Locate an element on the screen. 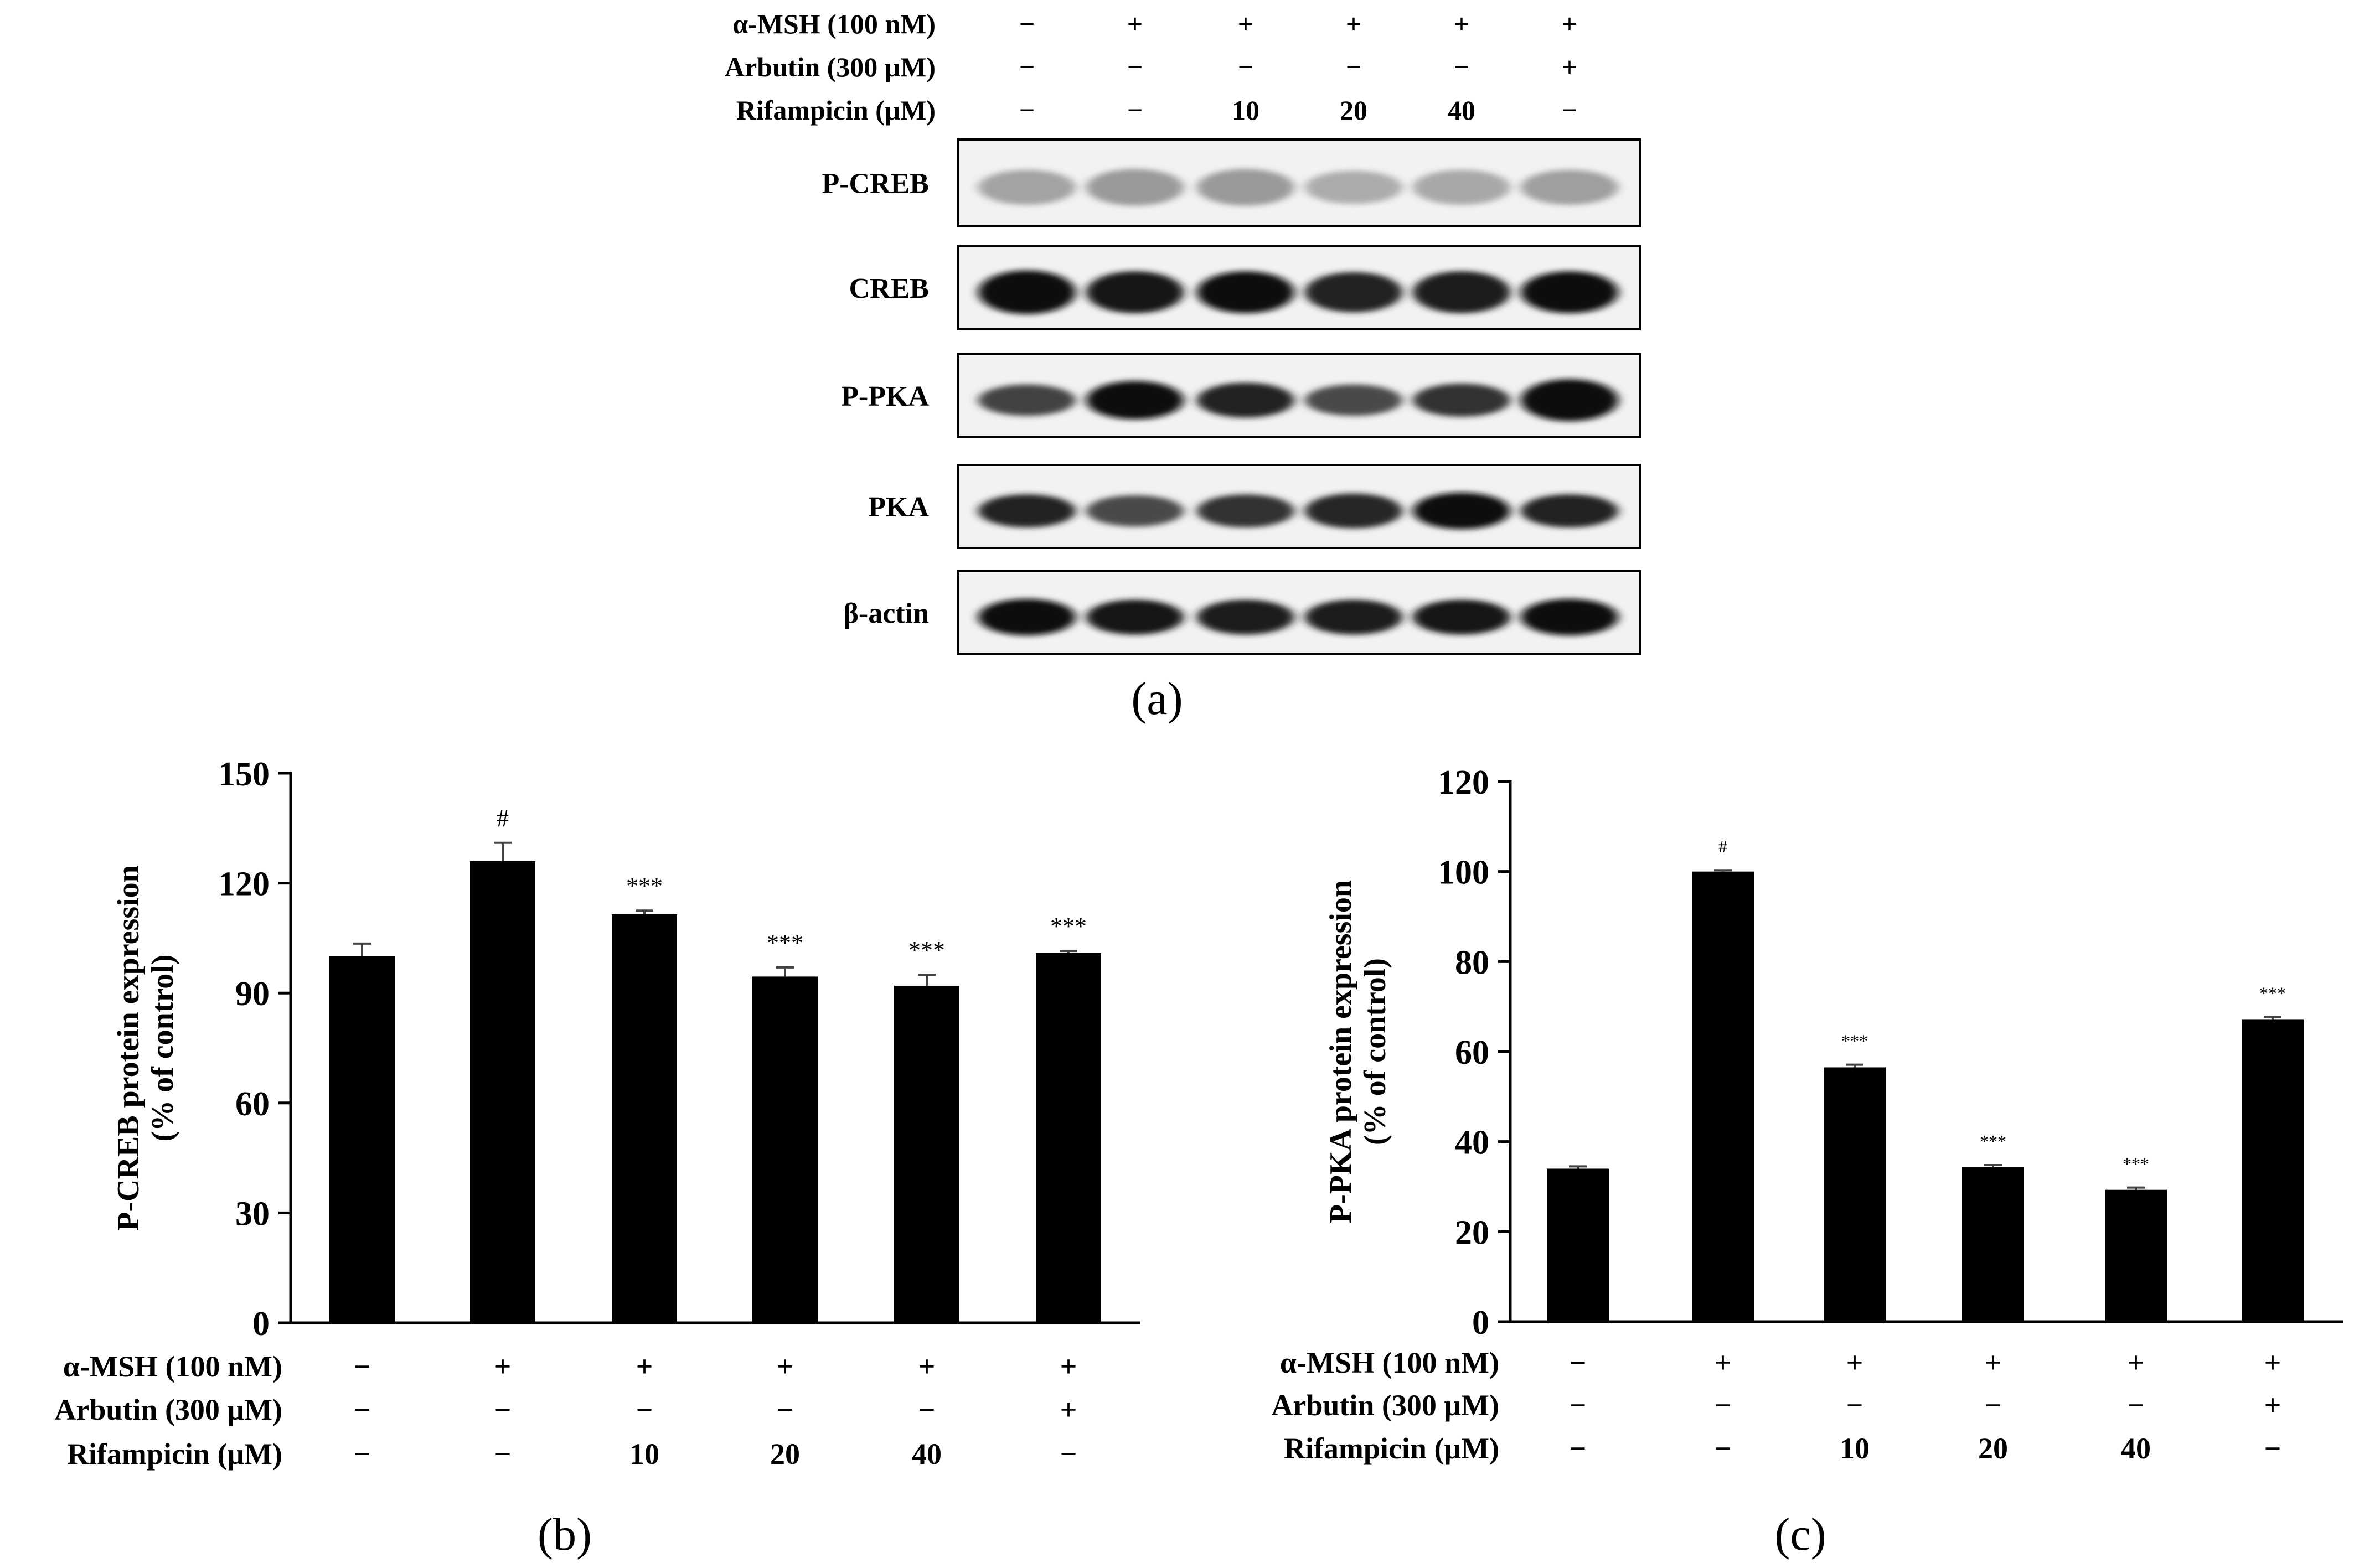  y-axis-label-line2: (% of control) is located at coordinates (1375, 1051).